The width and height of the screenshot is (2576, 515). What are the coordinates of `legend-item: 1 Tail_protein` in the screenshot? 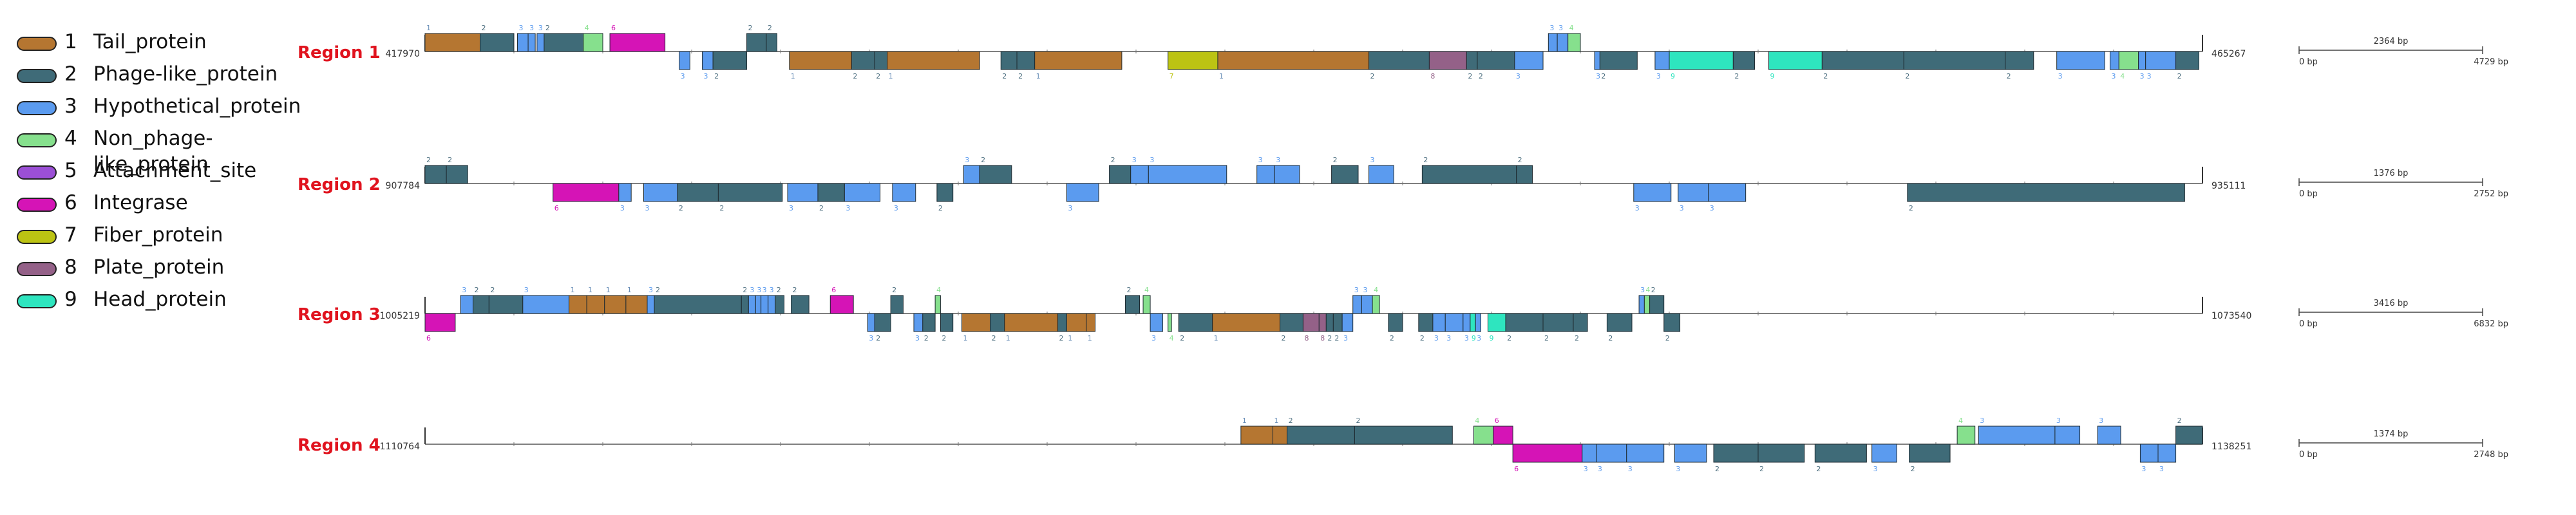 It's located at (148, 42).